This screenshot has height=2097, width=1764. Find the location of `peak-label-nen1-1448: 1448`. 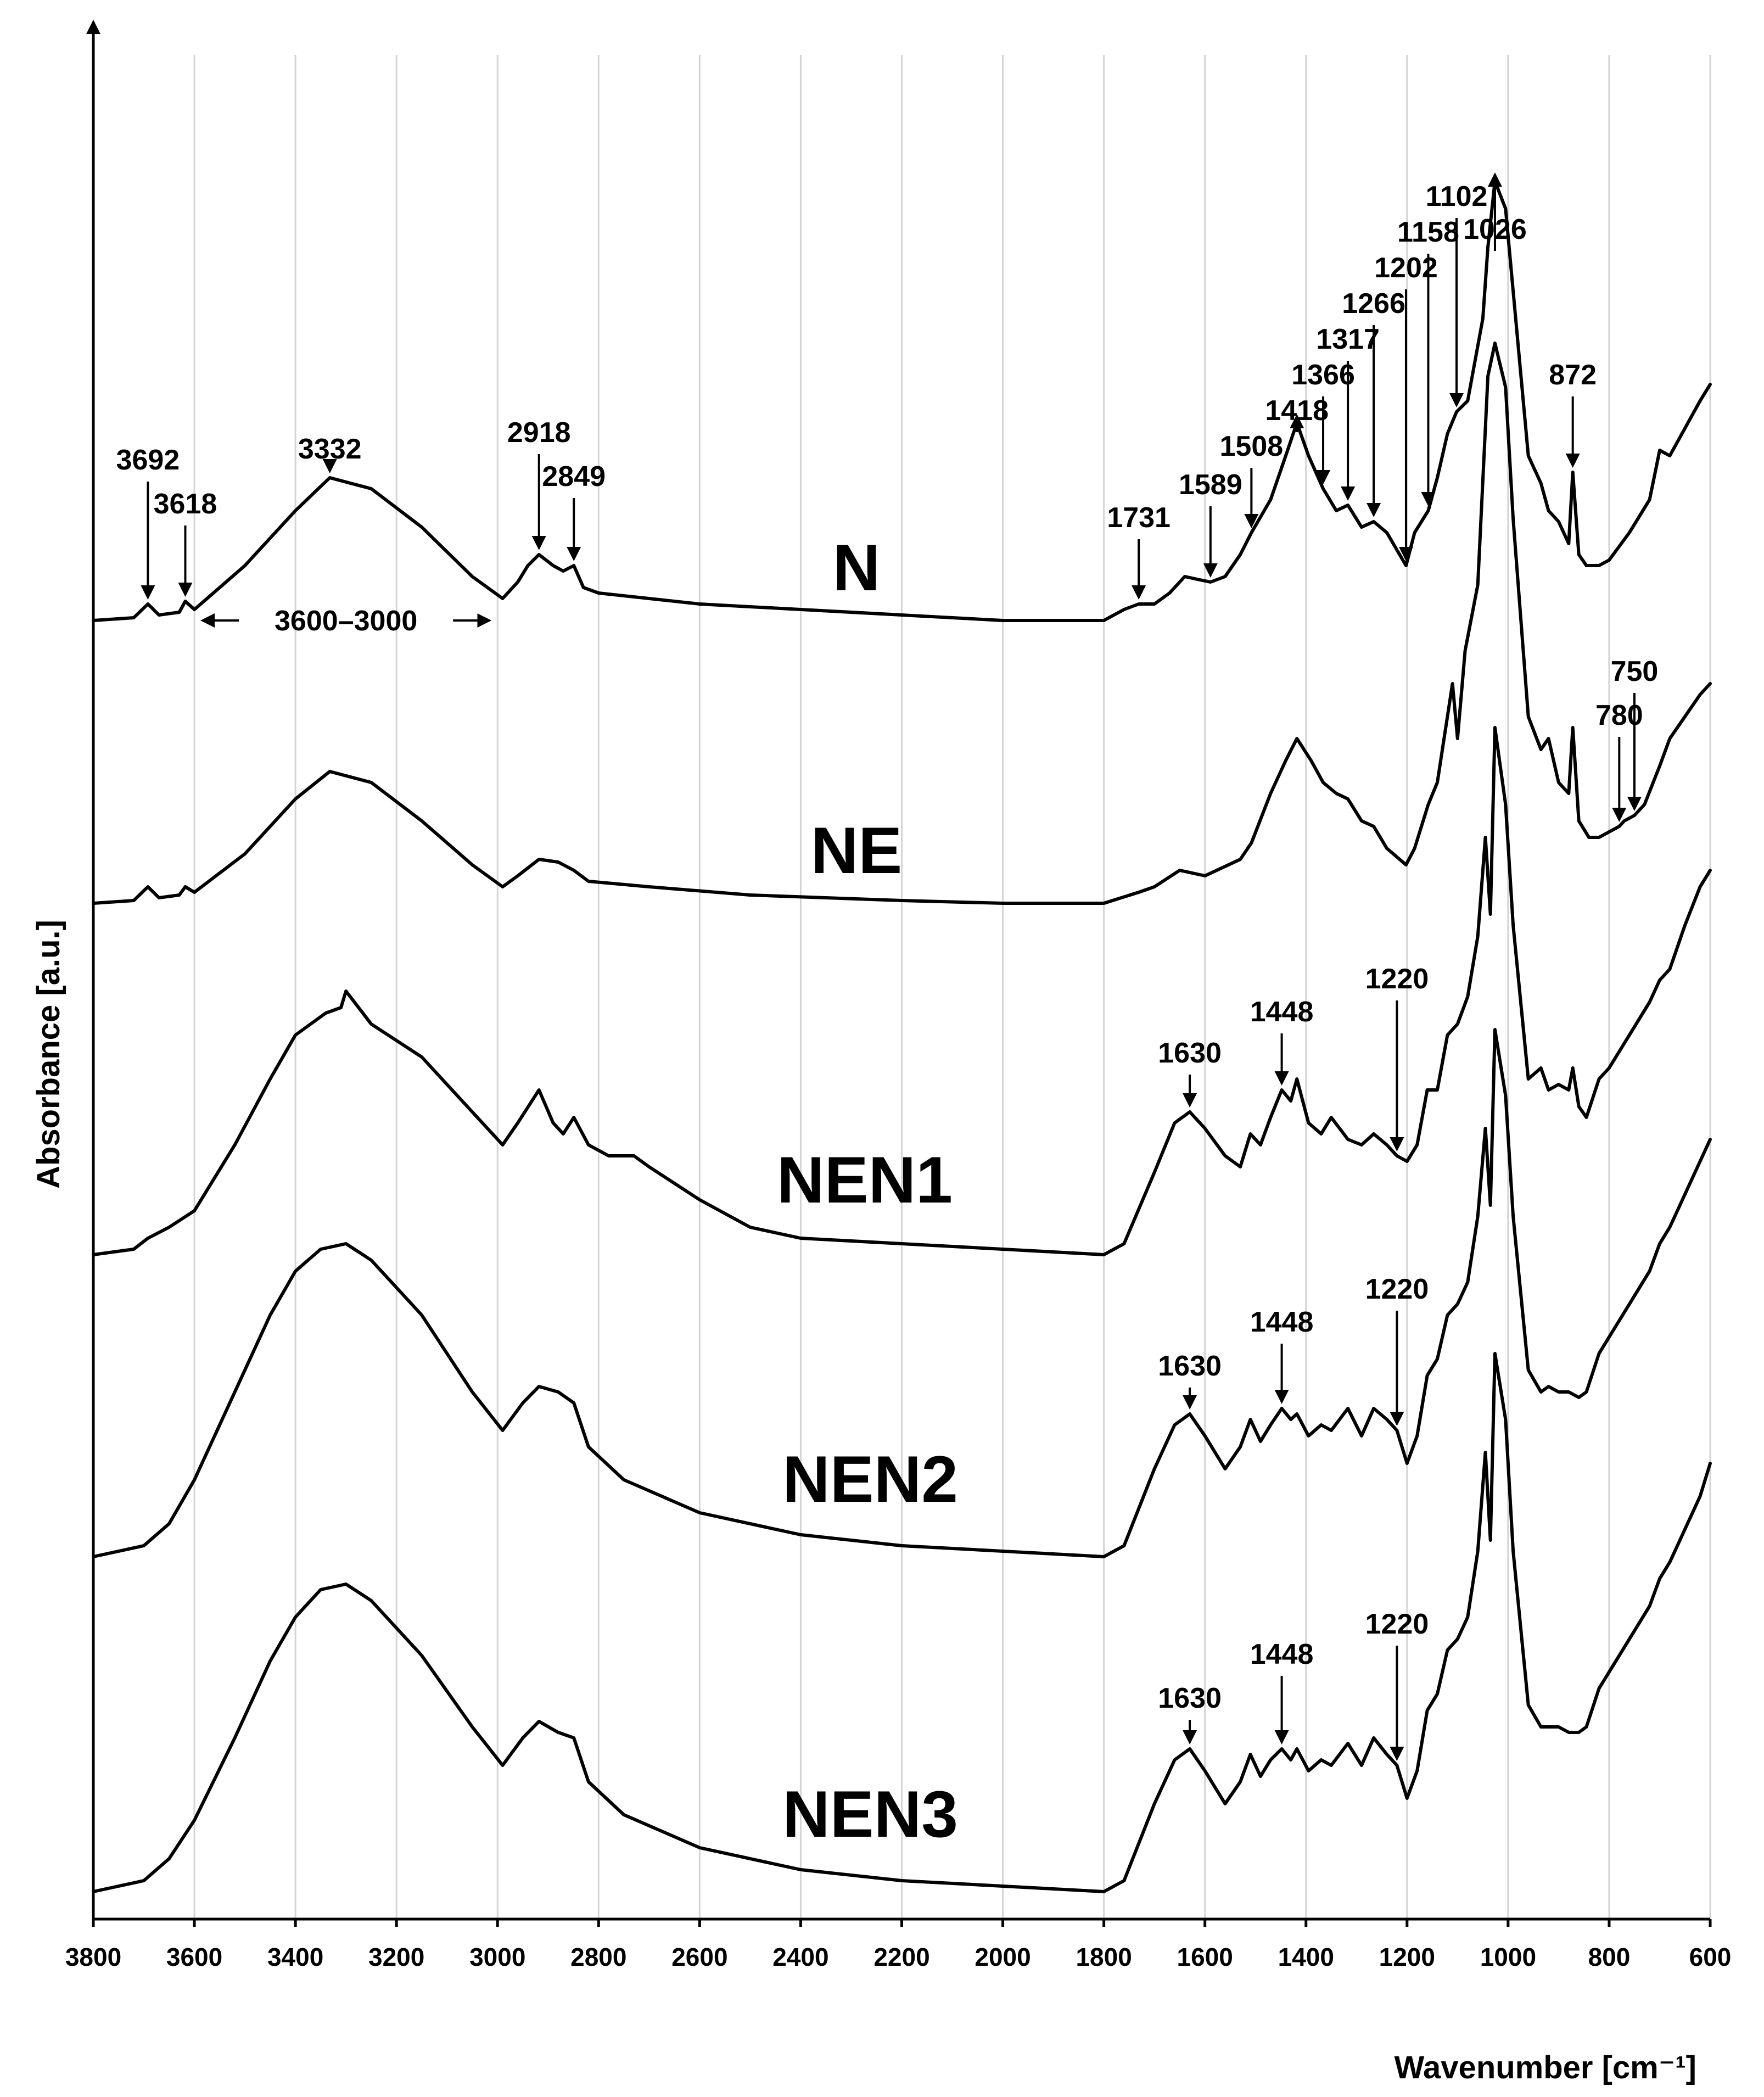

peak-label-nen1-1448: 1448 is located at coordinates (1282, 1012).